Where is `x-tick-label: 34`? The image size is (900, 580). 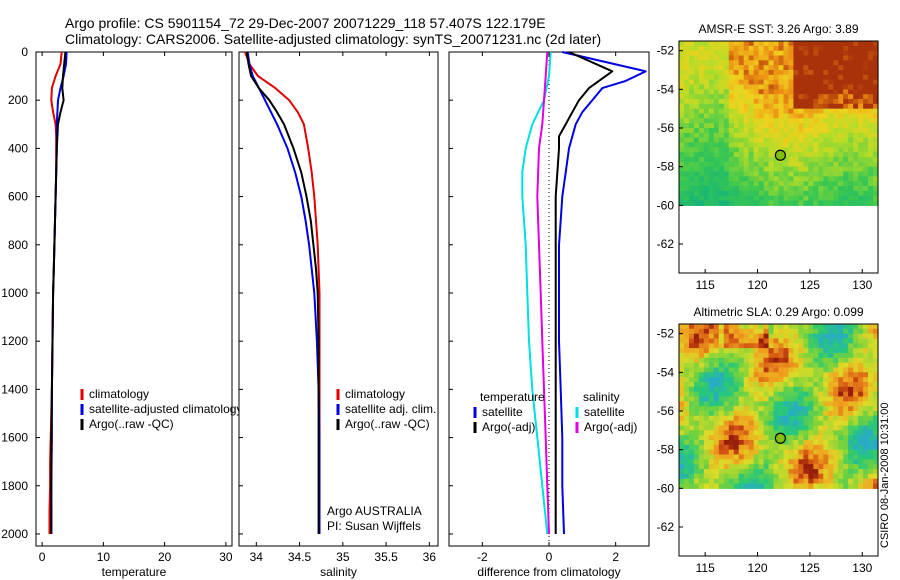 x-tick-label: 34 is located at coordinates (257, 557).